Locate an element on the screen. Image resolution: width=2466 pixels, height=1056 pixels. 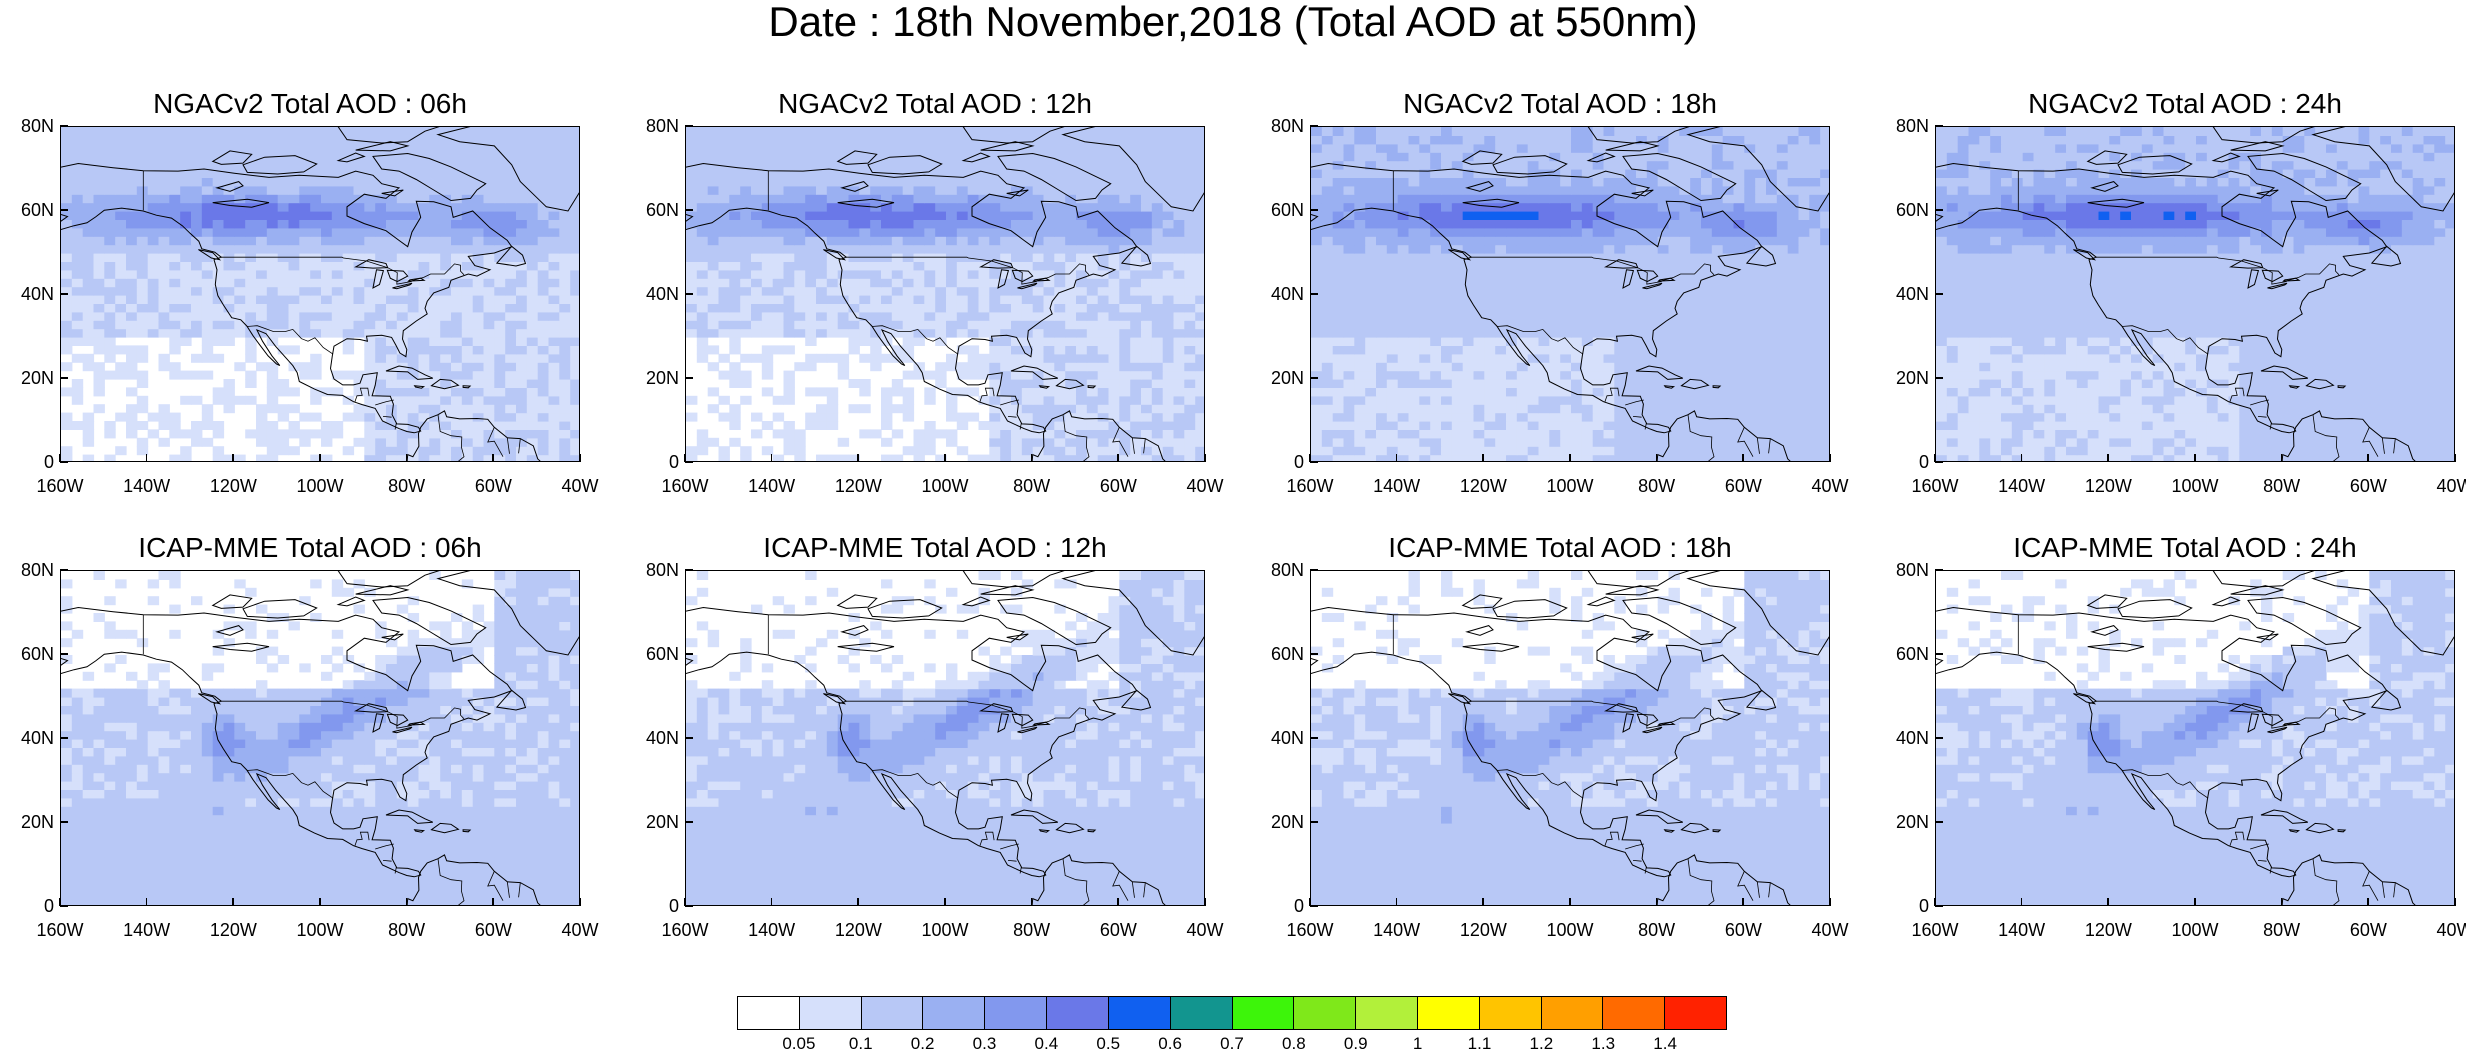
colorbar-label: 1.4 is located at coordinates (1665, 1043).